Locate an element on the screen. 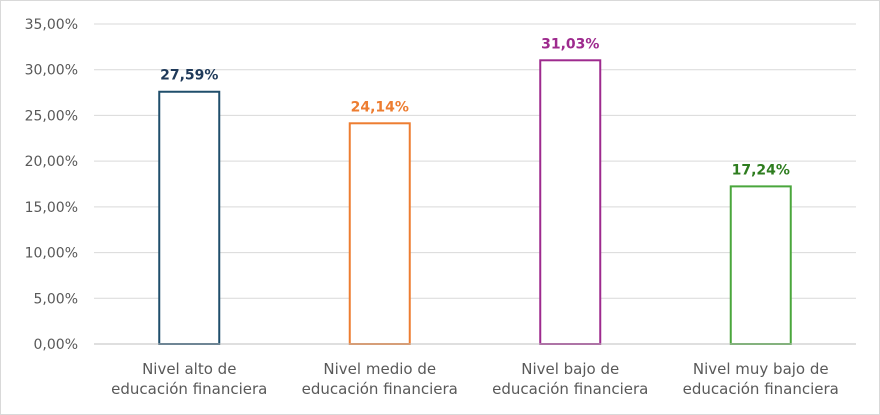 Image resolution: width=880 pixels, height=415 pixels. y-tick-label: 0,00% is located at coordinates (56, 345).